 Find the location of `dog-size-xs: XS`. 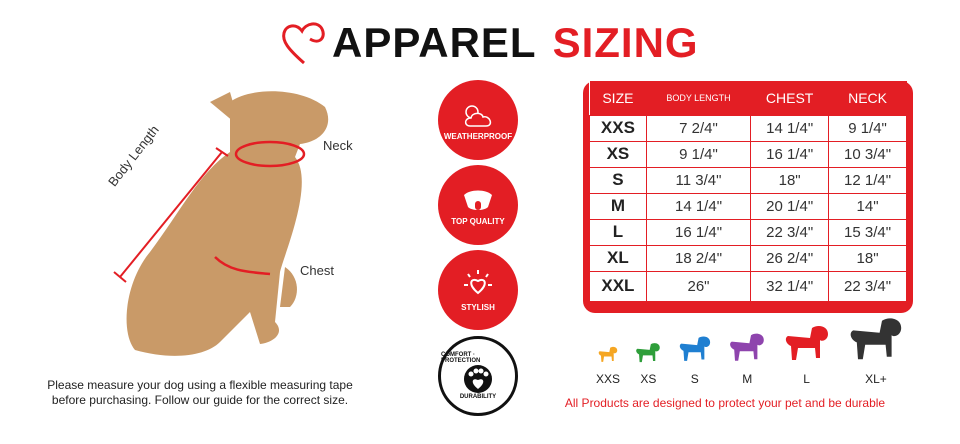

dog-size-xs: XS is located at coordinates (648, 364).